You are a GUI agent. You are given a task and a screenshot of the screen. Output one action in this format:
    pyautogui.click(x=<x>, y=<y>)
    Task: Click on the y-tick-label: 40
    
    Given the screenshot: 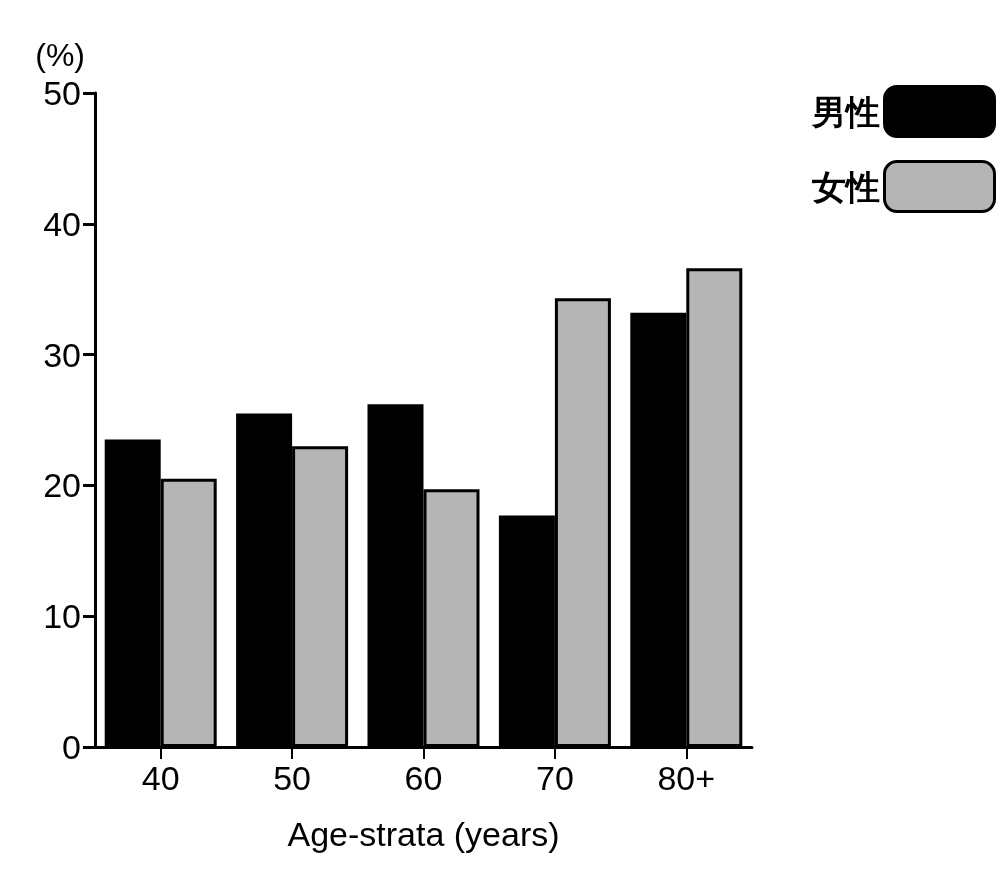 What is the action you would take?
    pyautogui.click(x=62, y=223)
    